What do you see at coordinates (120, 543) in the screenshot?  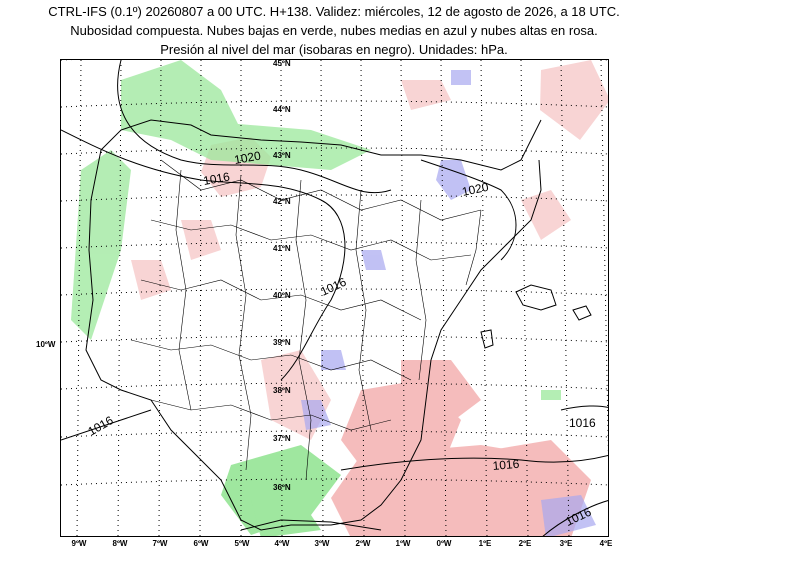 I see `lon-label-8w: 8ºW` at bounding box center [120, 543].